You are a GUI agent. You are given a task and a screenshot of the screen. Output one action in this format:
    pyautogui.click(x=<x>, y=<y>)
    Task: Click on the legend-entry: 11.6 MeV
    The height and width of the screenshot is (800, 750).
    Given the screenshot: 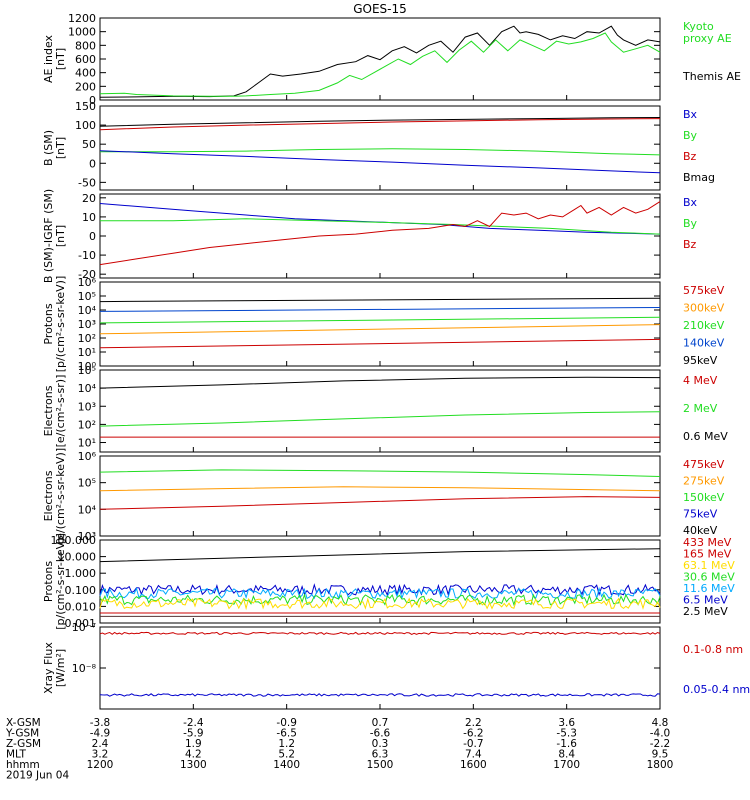 What is the action you would take?
    pyautogui.click(x=709, y=588)
    